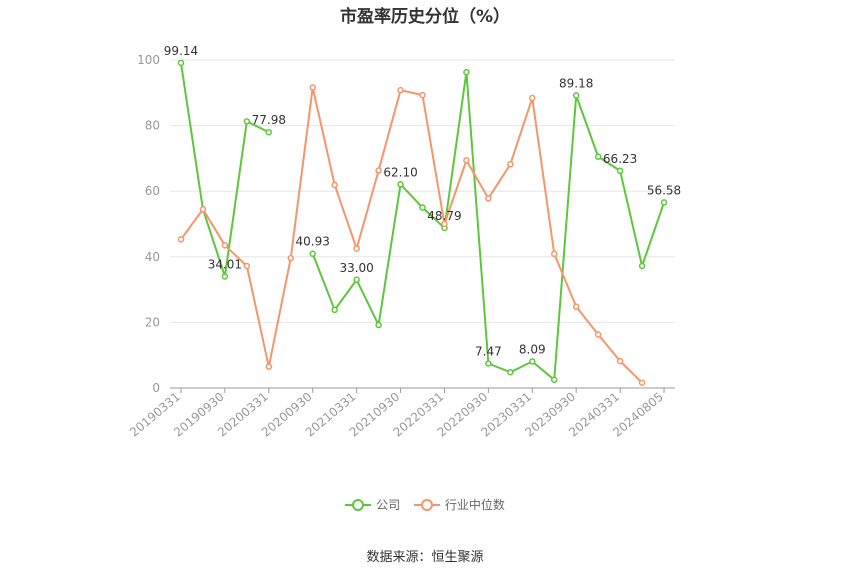 This screenshot has height=575, width=850. I want to click on data-label: 33.00, so click(356, 268).